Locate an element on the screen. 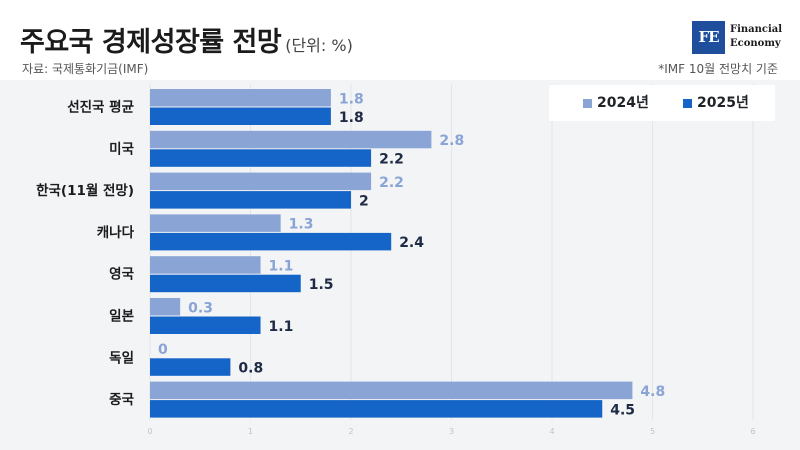 This screenshot has height=450, width=800. logo-wordmark: Financial Economy is located at coordinates (756, 37).